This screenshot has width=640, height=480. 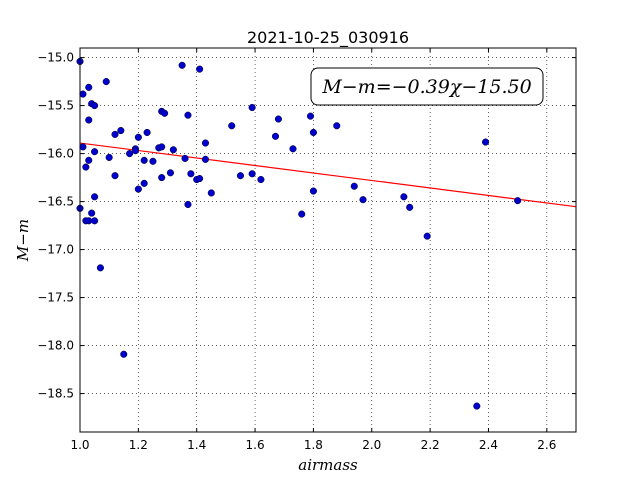 What do you see at coordinates (138, 445) in the screenshot?
I see `x-tick-label: 1.2` at bounding box center [138, 445].